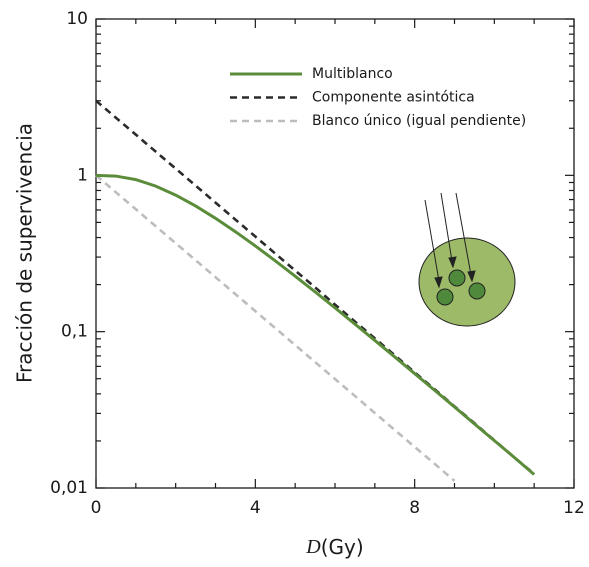 The image size is (589, 567). Describe the element at coordinates (419, 121) in the screenshot. I see `legend-label: Blanco único (igual pendiente)` at that location.